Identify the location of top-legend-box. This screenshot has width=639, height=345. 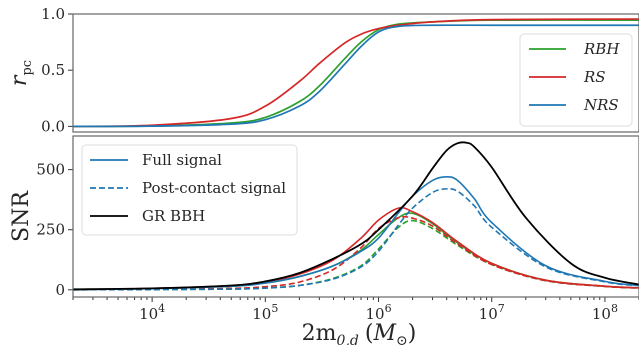
(576, 80).